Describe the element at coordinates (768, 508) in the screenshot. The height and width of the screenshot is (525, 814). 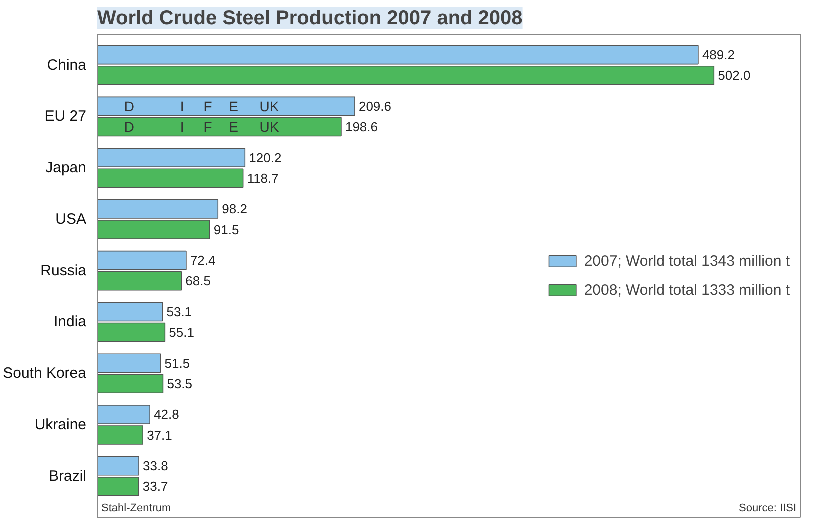
I see `source-note: Source: IISI` at that location.